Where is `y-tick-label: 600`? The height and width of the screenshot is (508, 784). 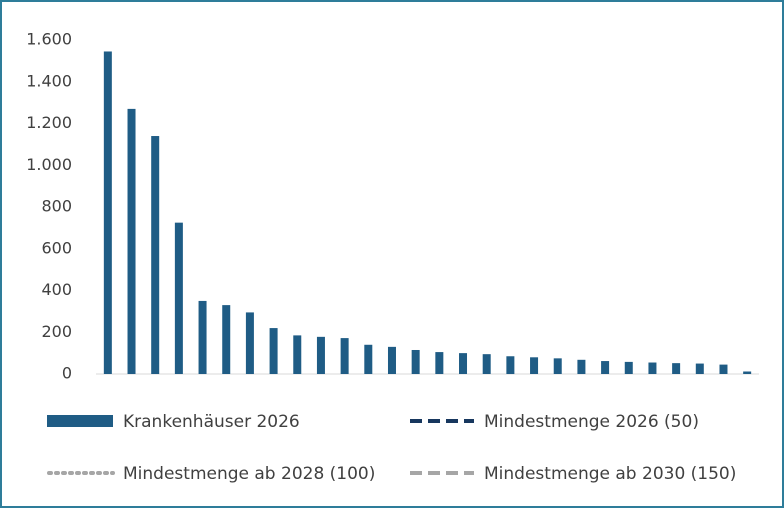
y-tick-label: 600 is located at coordinates (56, 247).